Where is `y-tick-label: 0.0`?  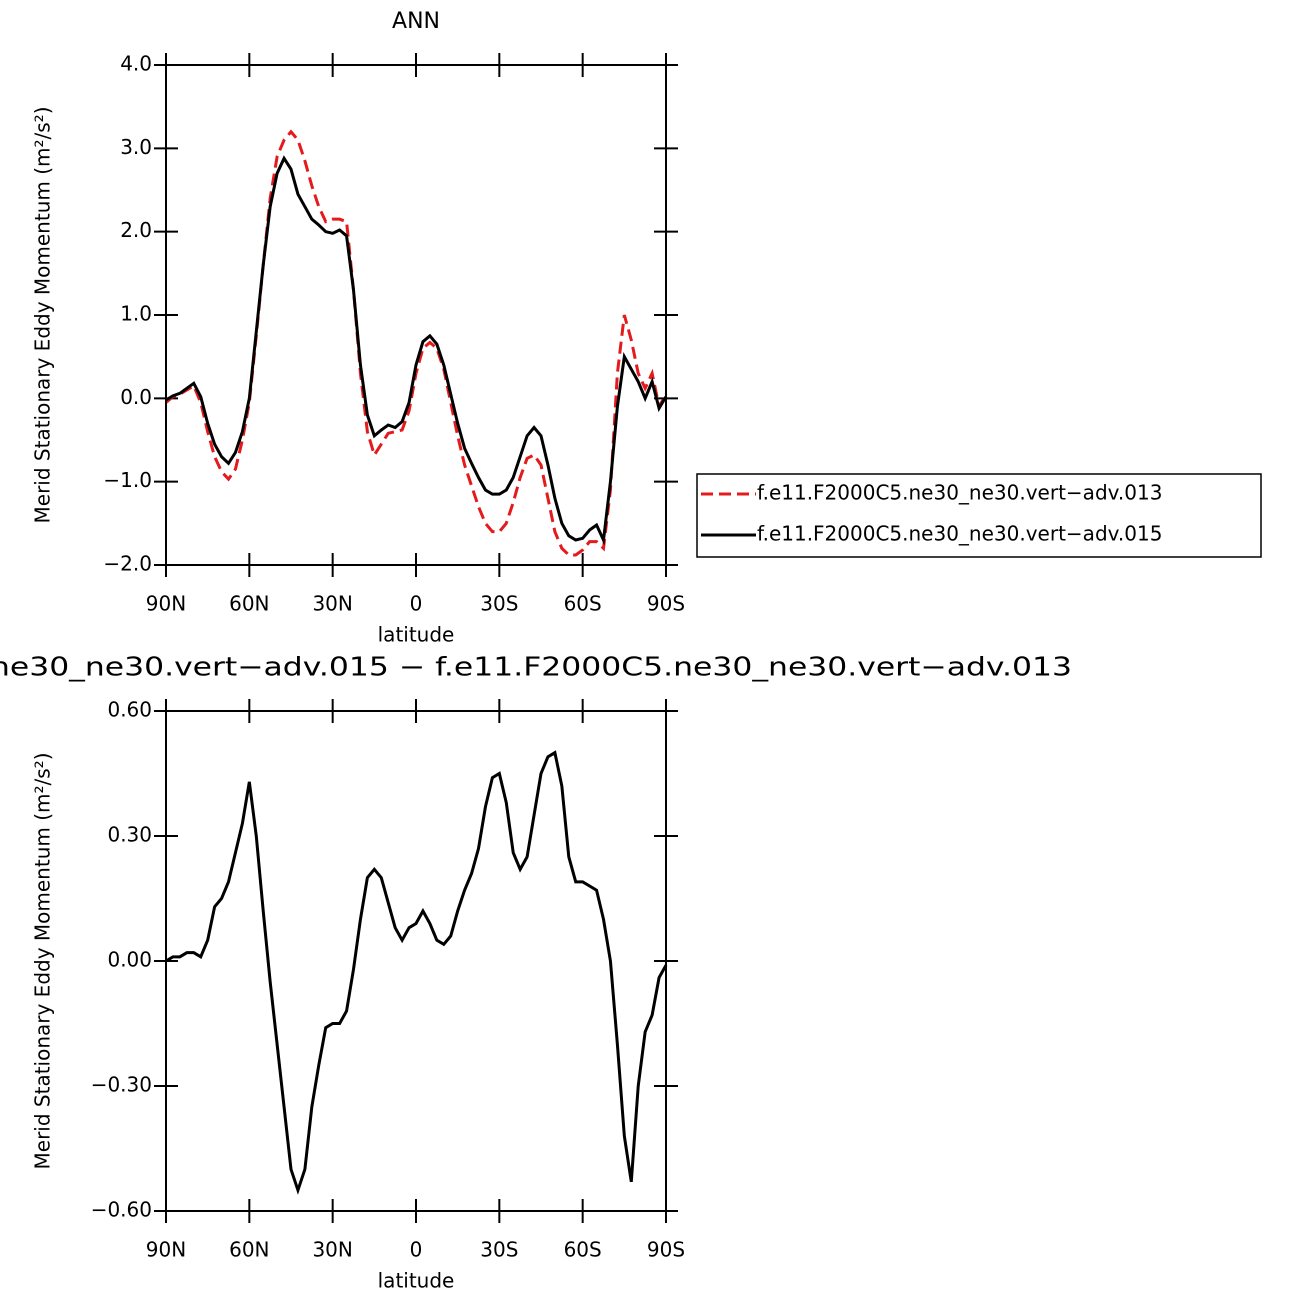 y-tick-label: 0.0 is located at coordinates (136, 397).